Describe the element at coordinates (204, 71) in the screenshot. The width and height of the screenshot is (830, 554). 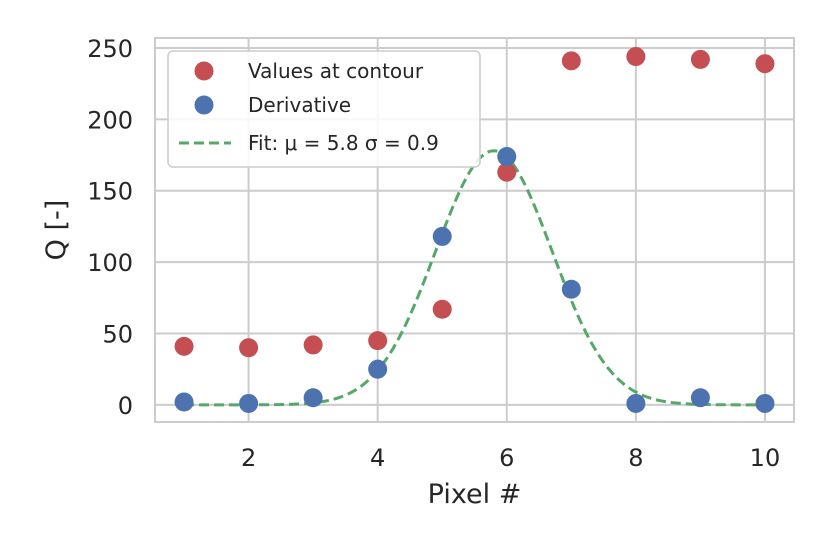
I see `legend-marker-values-at-contour` at that location.